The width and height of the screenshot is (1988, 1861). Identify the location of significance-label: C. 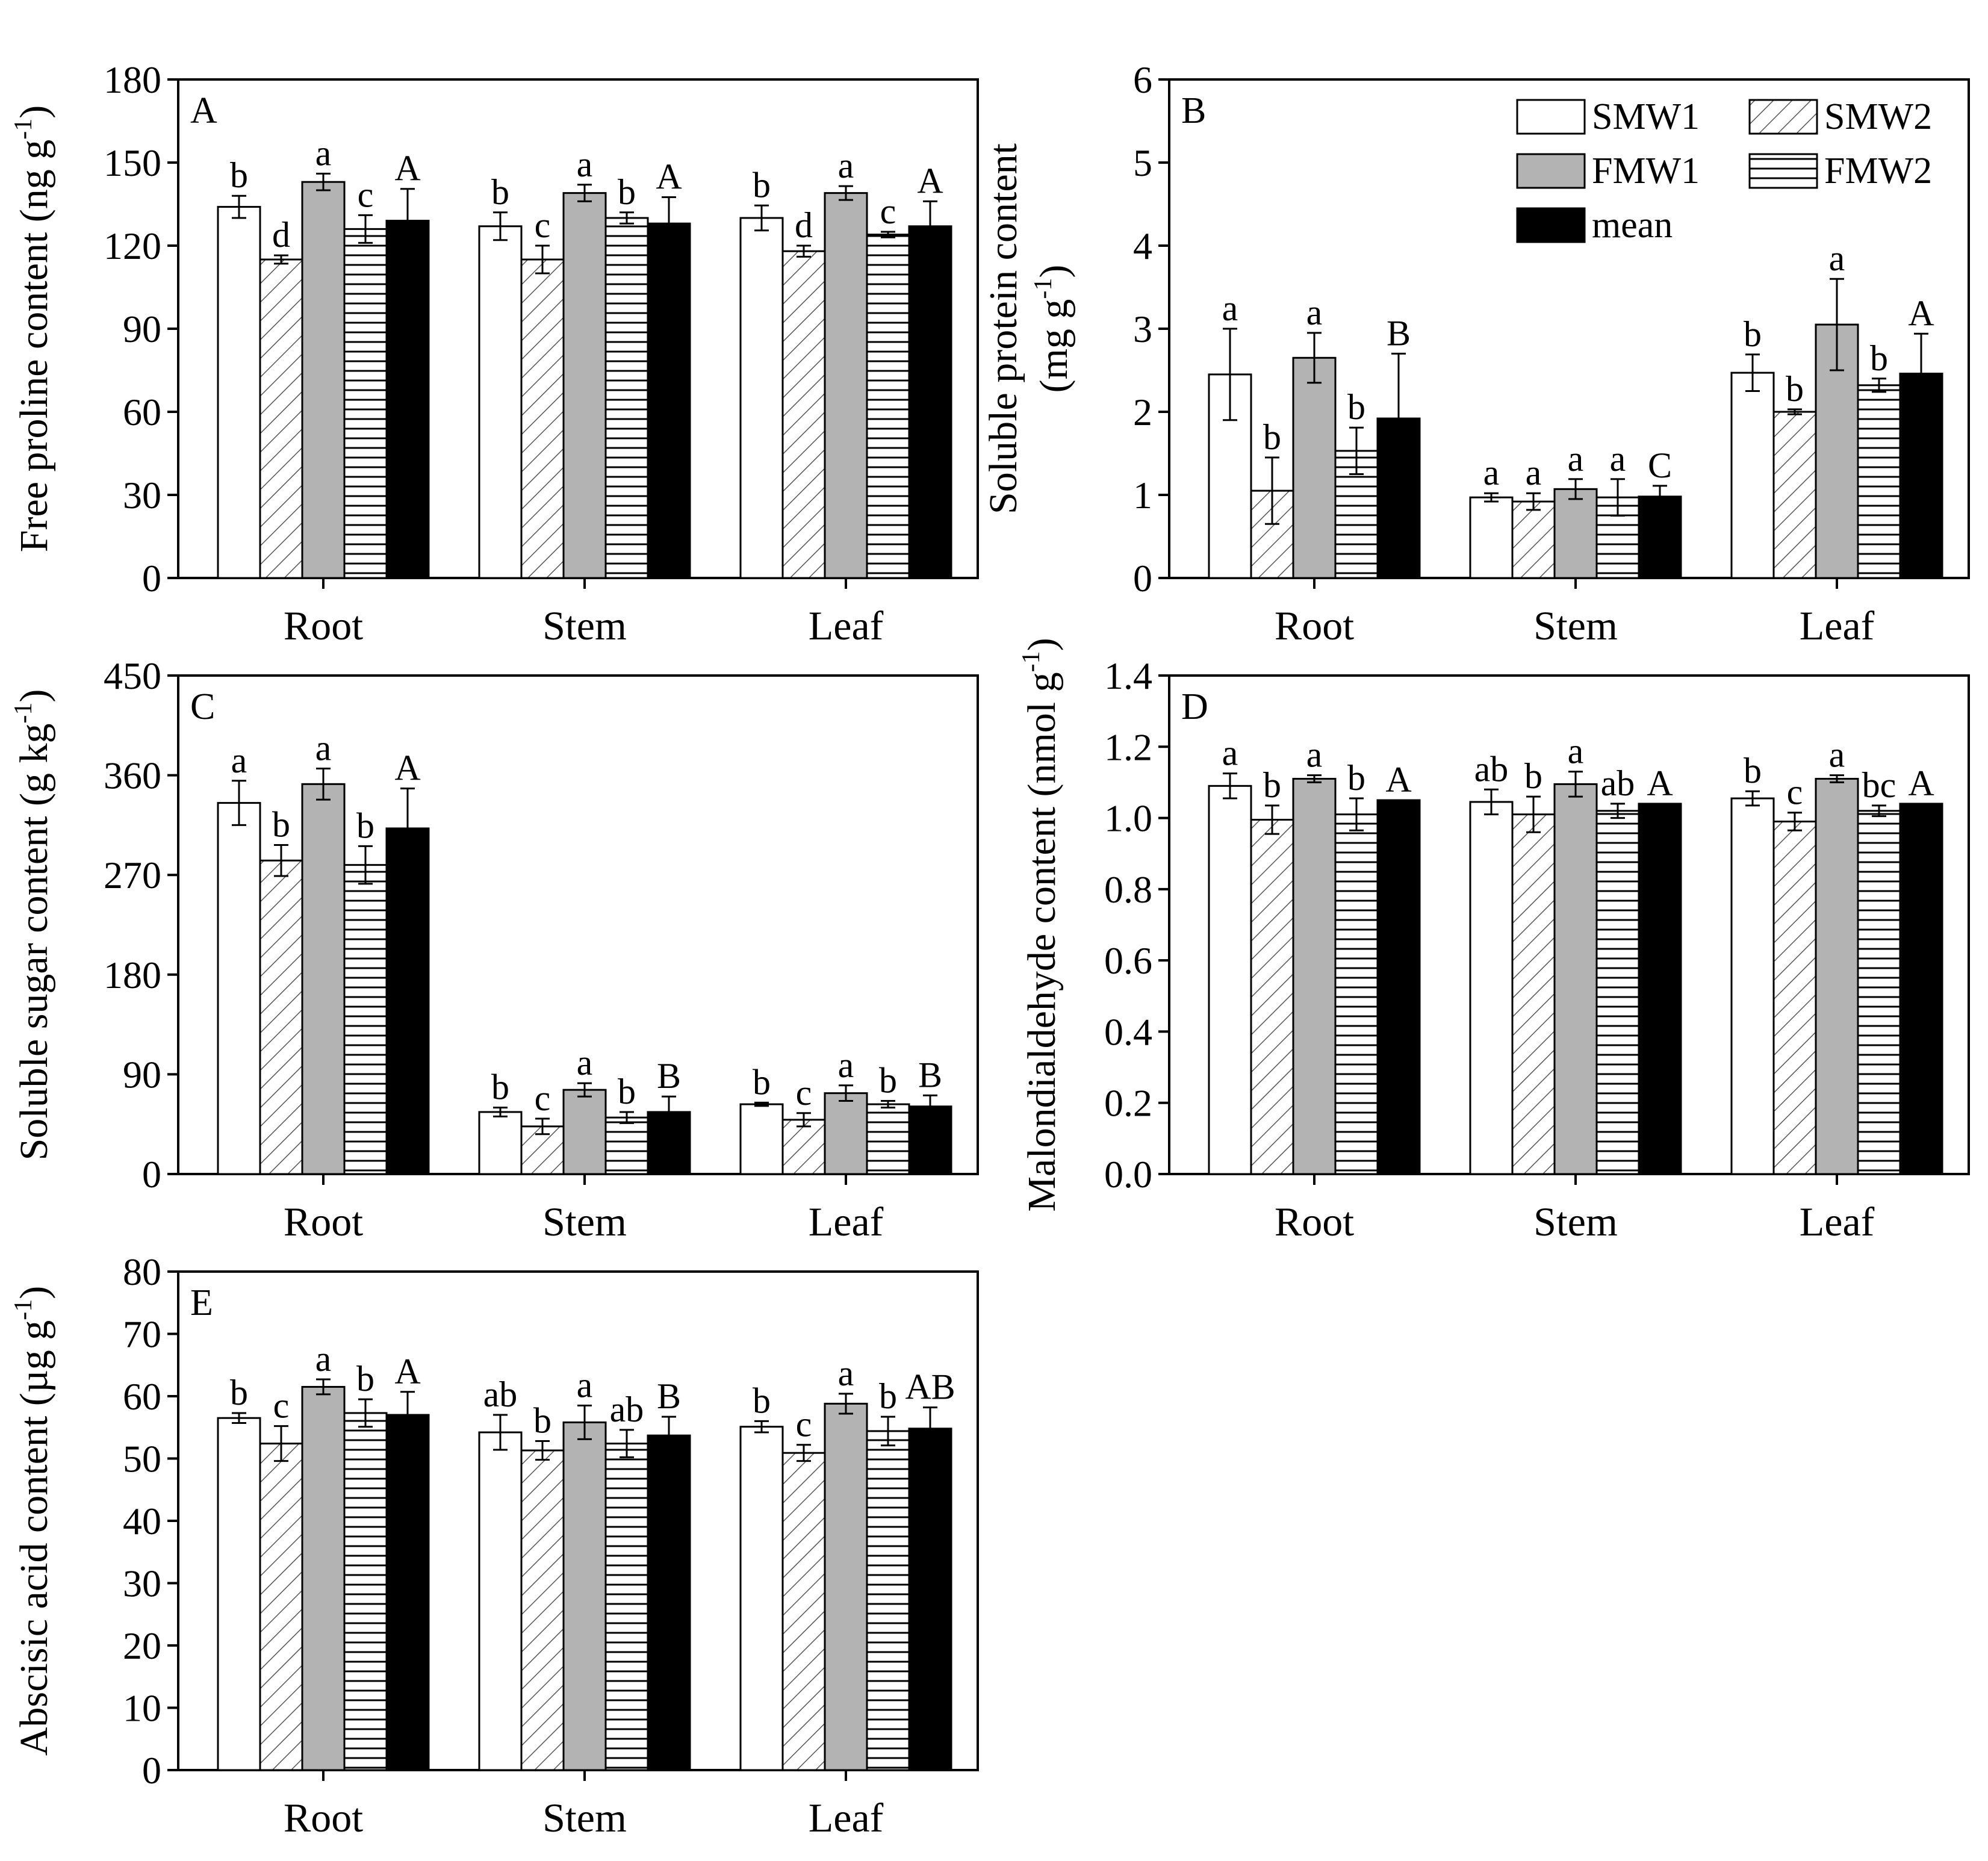
(1660, 465).